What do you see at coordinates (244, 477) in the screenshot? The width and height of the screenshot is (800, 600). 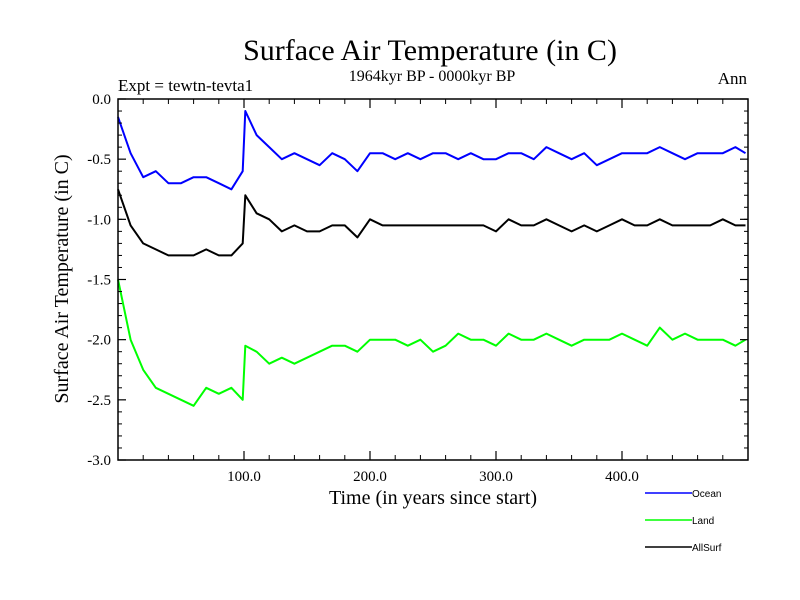 I see `x-tick-label: 100.0` at bounding box center [244, 477].